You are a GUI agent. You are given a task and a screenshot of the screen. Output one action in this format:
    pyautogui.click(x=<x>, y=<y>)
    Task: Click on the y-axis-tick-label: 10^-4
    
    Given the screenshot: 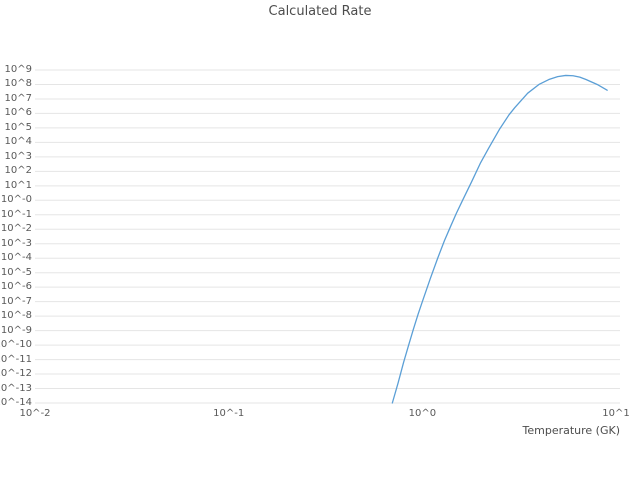 What is the action you would take?
    pyautogui.click(x=16, y=258)
    